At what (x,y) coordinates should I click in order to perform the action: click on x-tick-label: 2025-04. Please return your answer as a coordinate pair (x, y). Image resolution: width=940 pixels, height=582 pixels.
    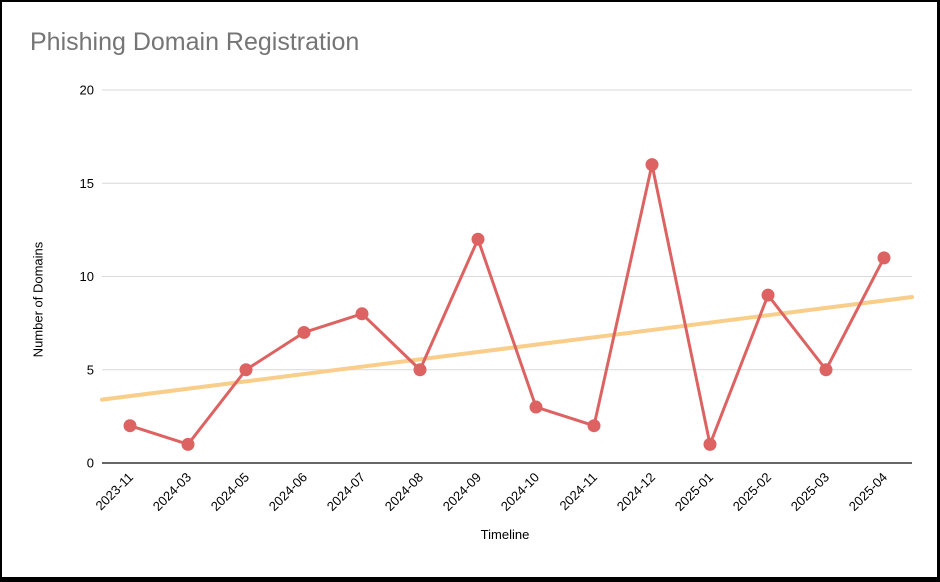
    Looking at the image, I should click on (868, 492).